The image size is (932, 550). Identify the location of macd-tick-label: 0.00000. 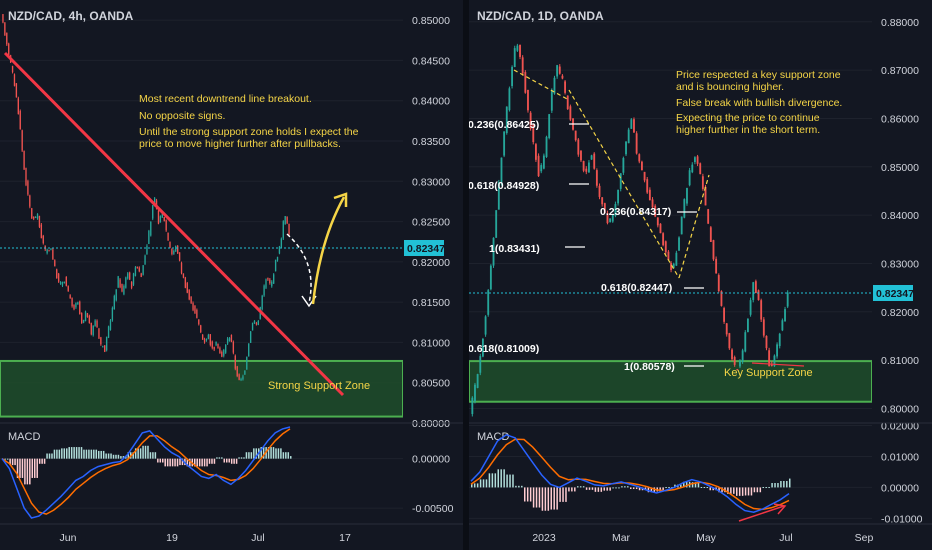
(431, 460).